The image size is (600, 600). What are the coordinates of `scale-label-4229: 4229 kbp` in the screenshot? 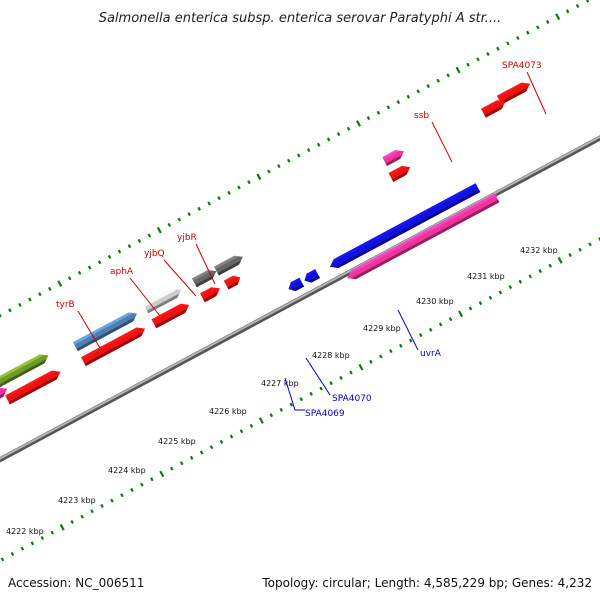 It's located at (382, 328).